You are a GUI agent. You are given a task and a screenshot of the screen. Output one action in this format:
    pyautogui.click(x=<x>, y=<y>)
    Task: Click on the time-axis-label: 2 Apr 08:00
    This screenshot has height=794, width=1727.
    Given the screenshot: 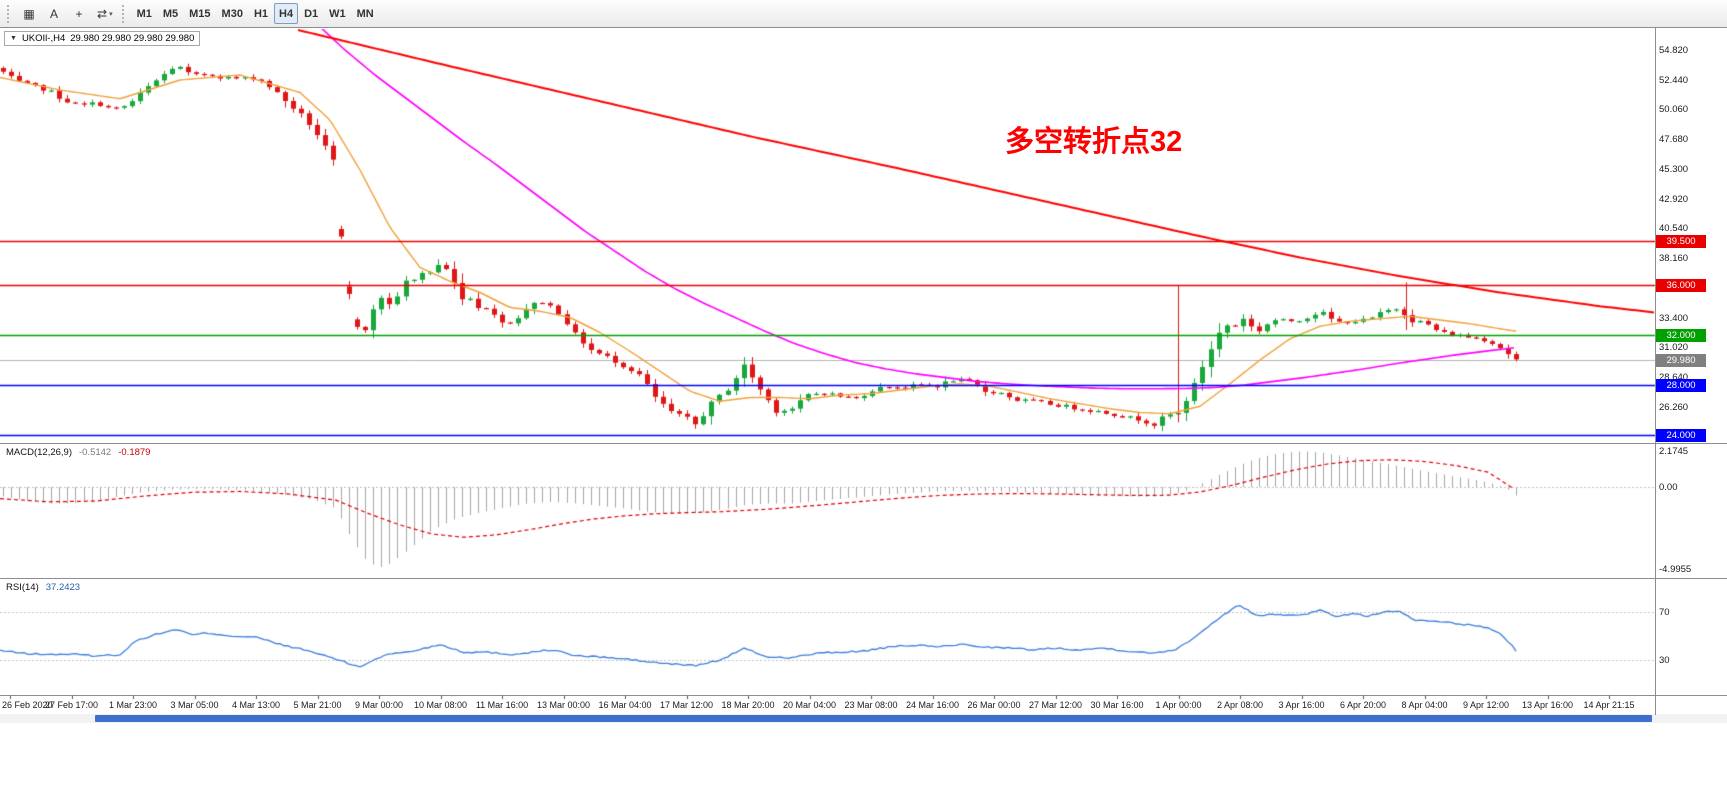 What is the action you would take?
    pyautogui.click(x=1240, y=705)
    